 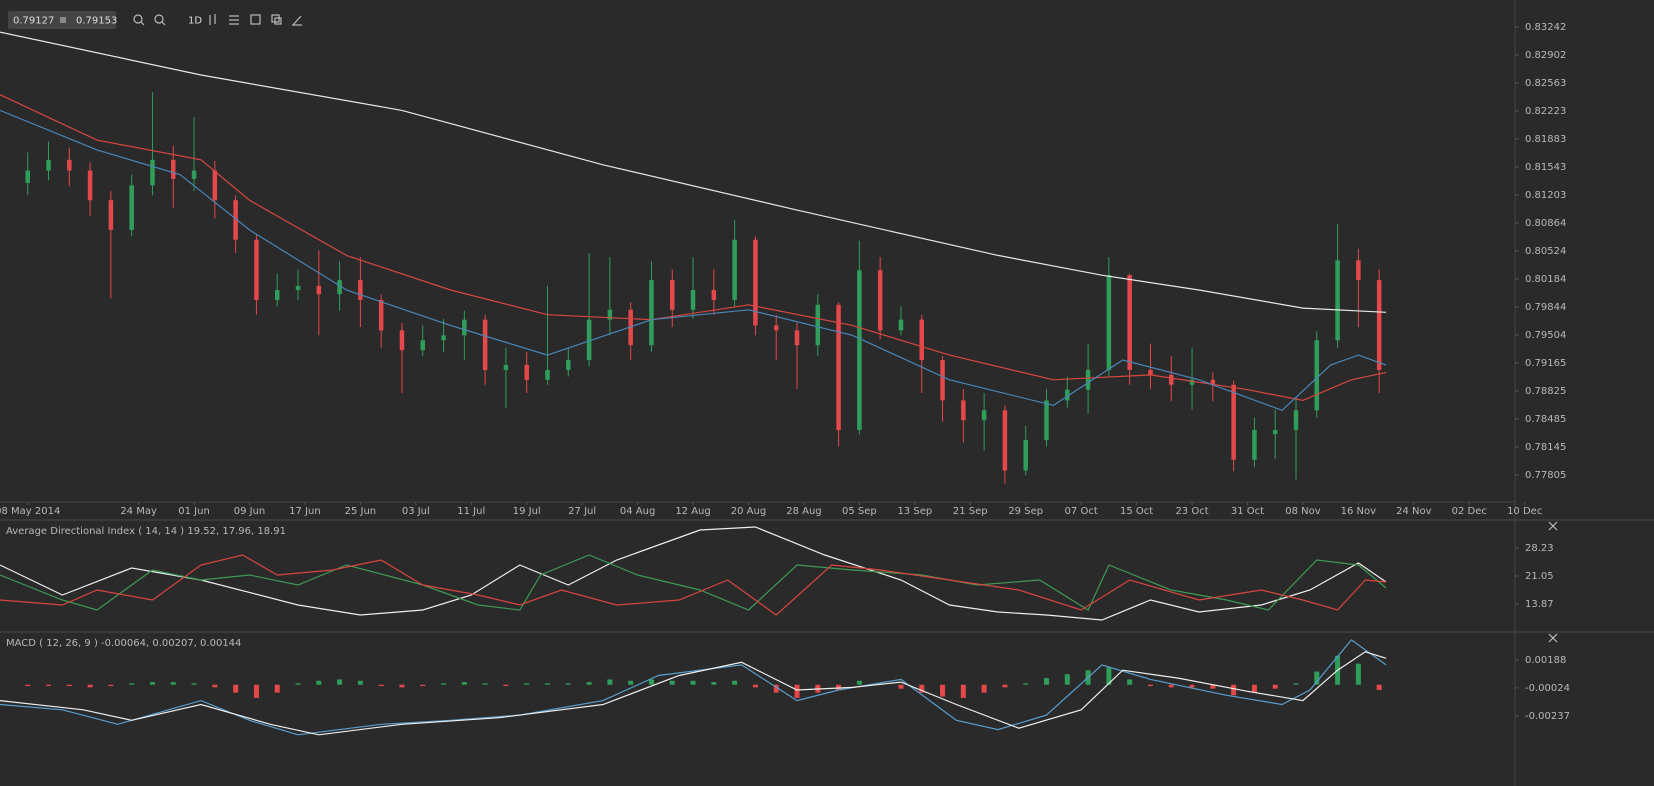 What do you see at coordinates (692, 511) in the screenshot?
I see `x-tick-label: 12 Aug` at bounding box center [692, 511].